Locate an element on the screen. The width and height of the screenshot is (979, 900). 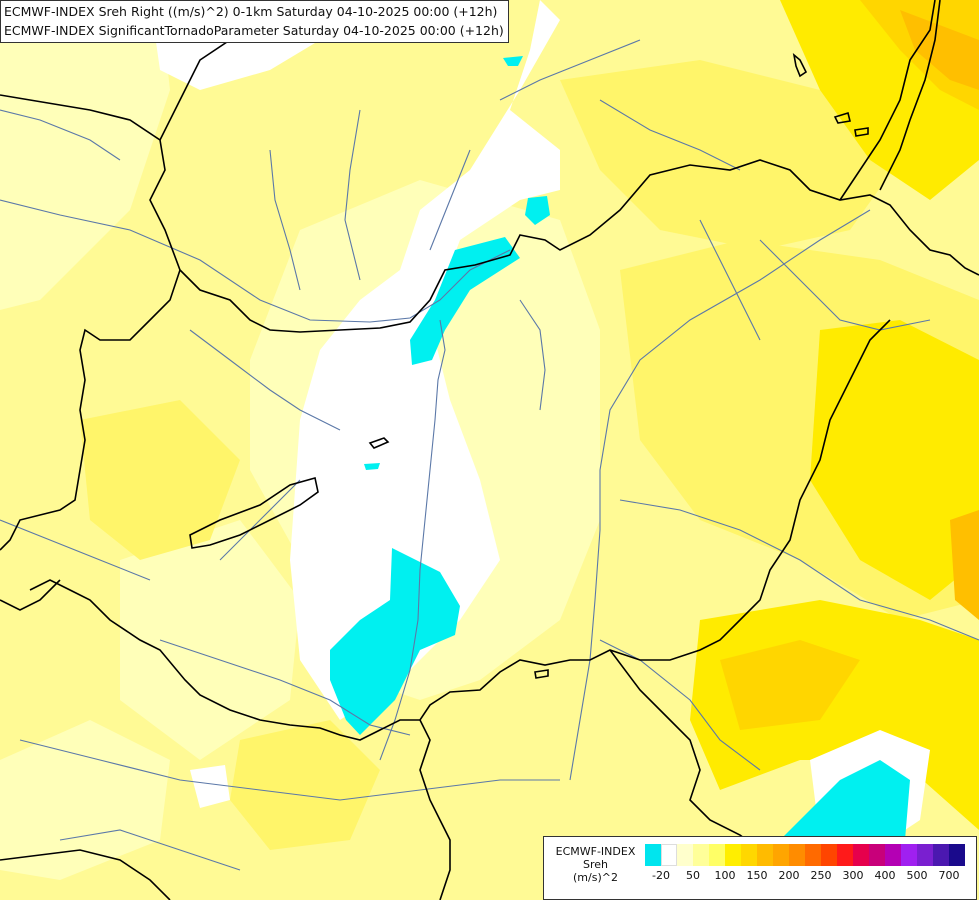
legend-title-model: ECMWF-INDEX is located at coordinates (595, 851).